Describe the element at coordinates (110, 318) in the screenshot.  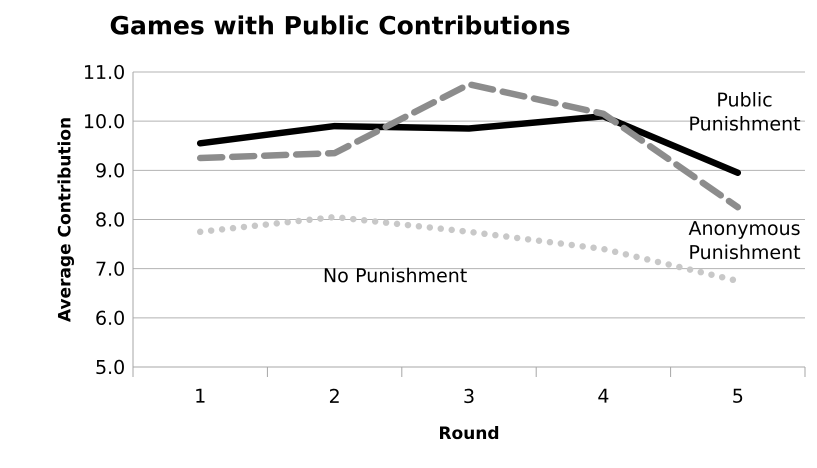
I see `y-tick-label: 6.0` at that location.